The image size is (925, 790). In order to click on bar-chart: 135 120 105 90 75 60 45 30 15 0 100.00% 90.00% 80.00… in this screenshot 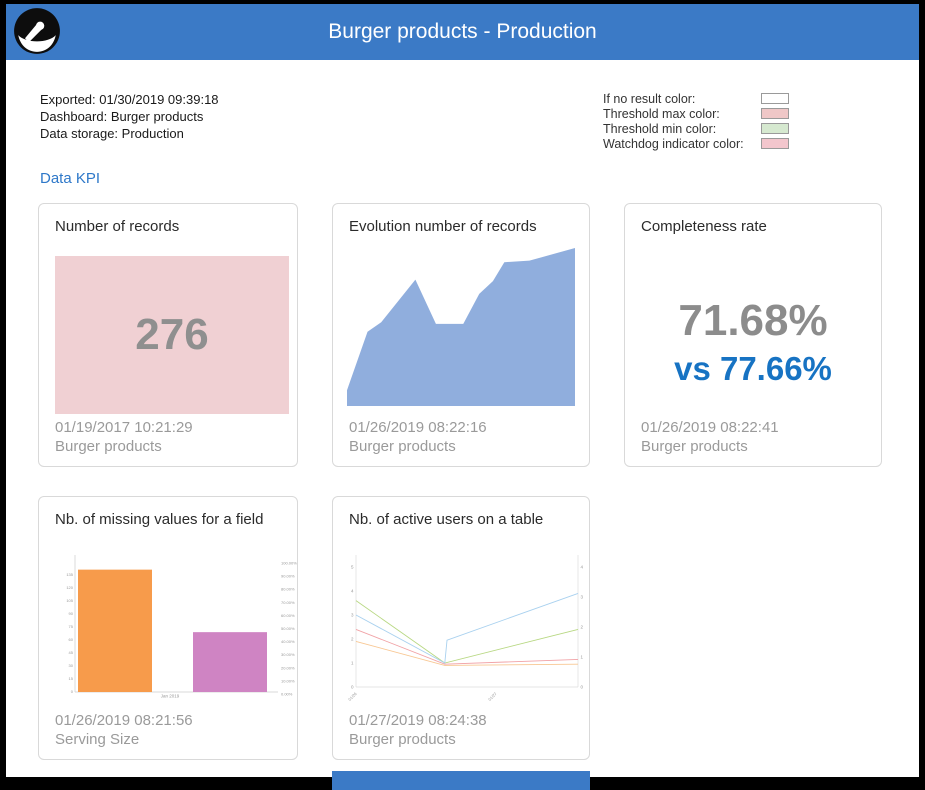, I will do `click(181, 627)`.